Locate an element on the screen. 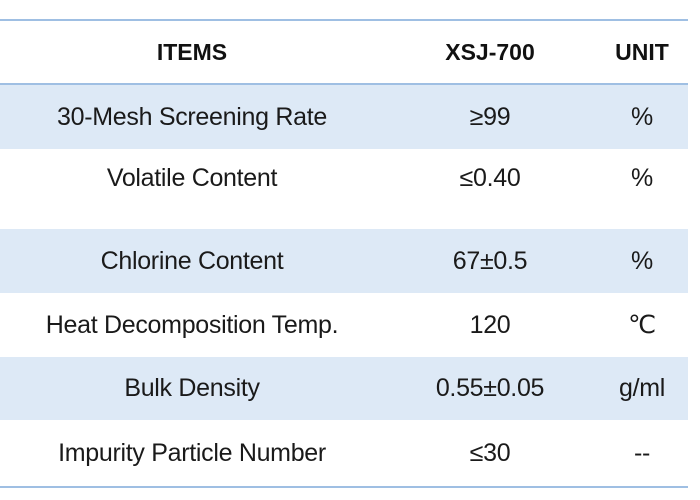 This screenshot has height=500, width=700. table-header-rule is located at coordinates (344, 84).